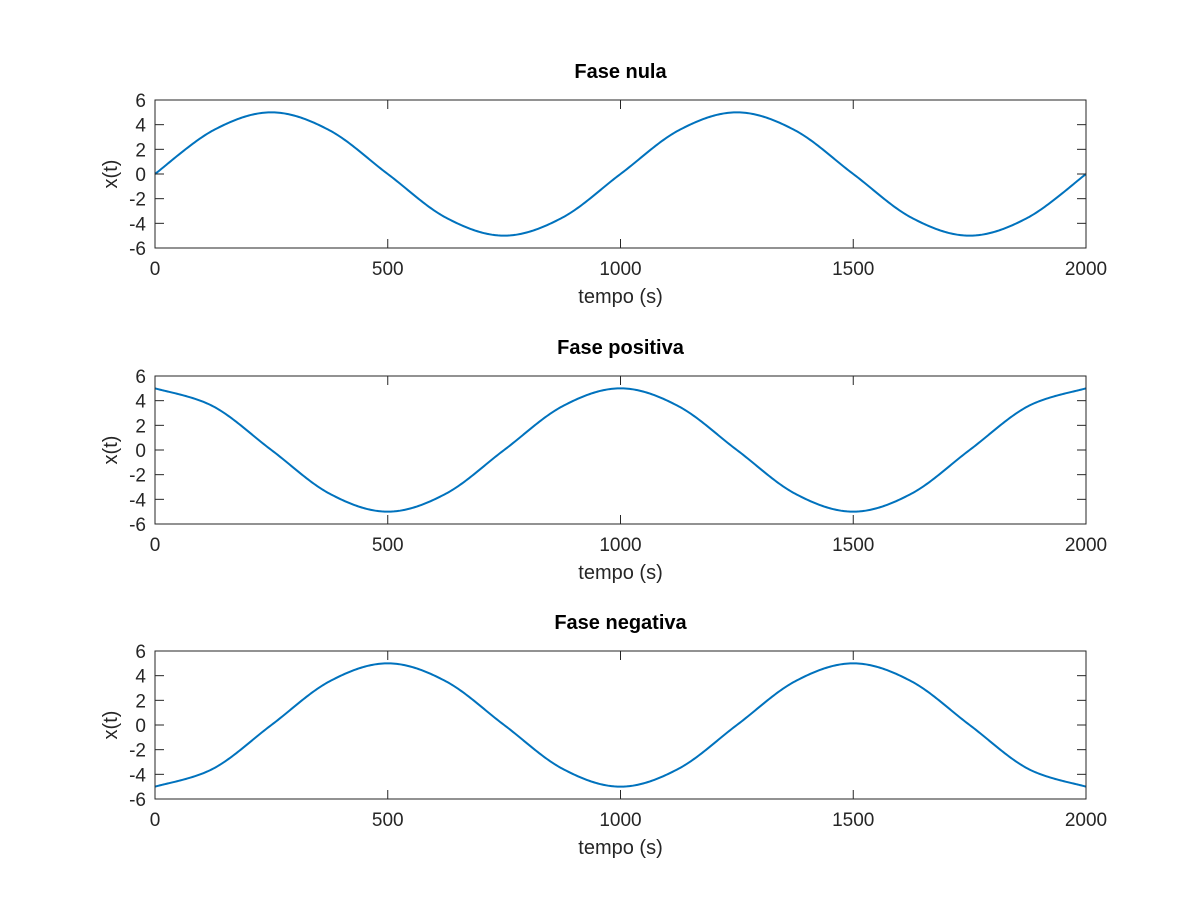 This screenshot has height=900, width=1200. What do you see at coordinates (620, 623) in the screenshot?
I see `chart-title: Fase negativa` at bounding box center [620, 623].